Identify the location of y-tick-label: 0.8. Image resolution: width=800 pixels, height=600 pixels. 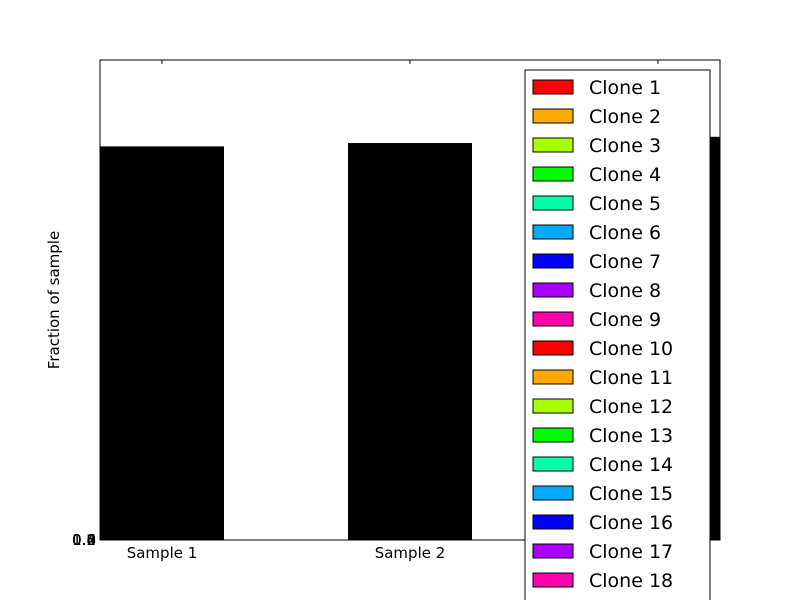
(84, 540).